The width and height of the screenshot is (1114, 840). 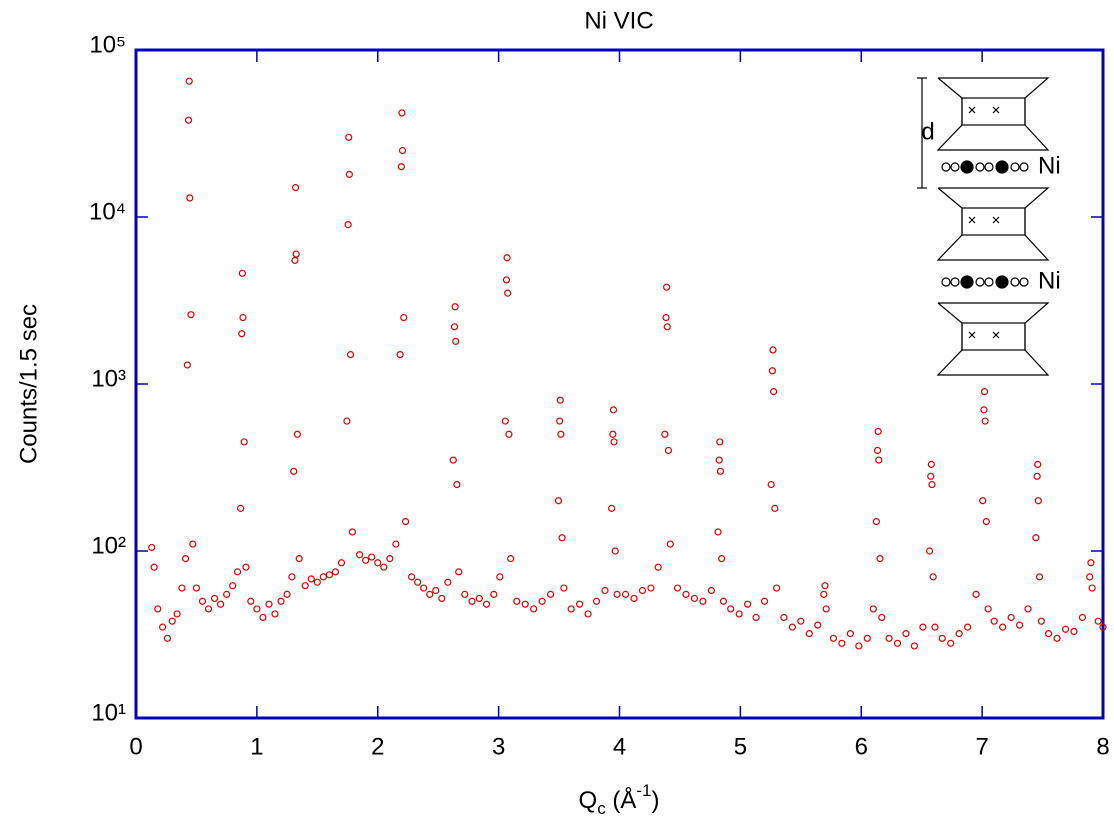 What do you see at coordinates (981, 746) in the screenshot?
I see `x-tick-label: 7` at bounding box center [981, 746].